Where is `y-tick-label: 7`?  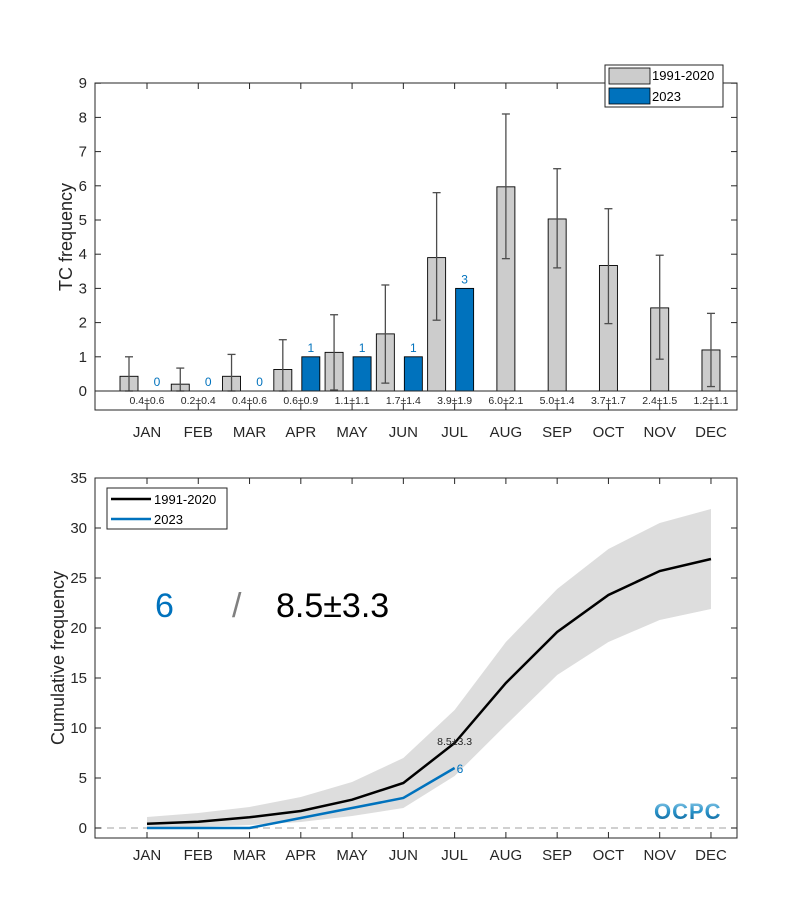
y-tick-label: 7 is located at coordinates (83, 152).